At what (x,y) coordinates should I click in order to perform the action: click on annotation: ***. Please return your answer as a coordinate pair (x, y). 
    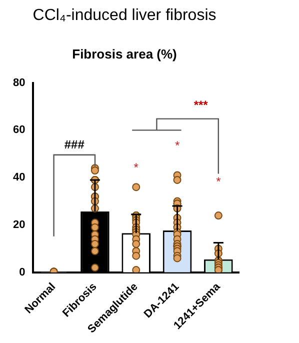
    Looking at the image, I should click on (201, 105).